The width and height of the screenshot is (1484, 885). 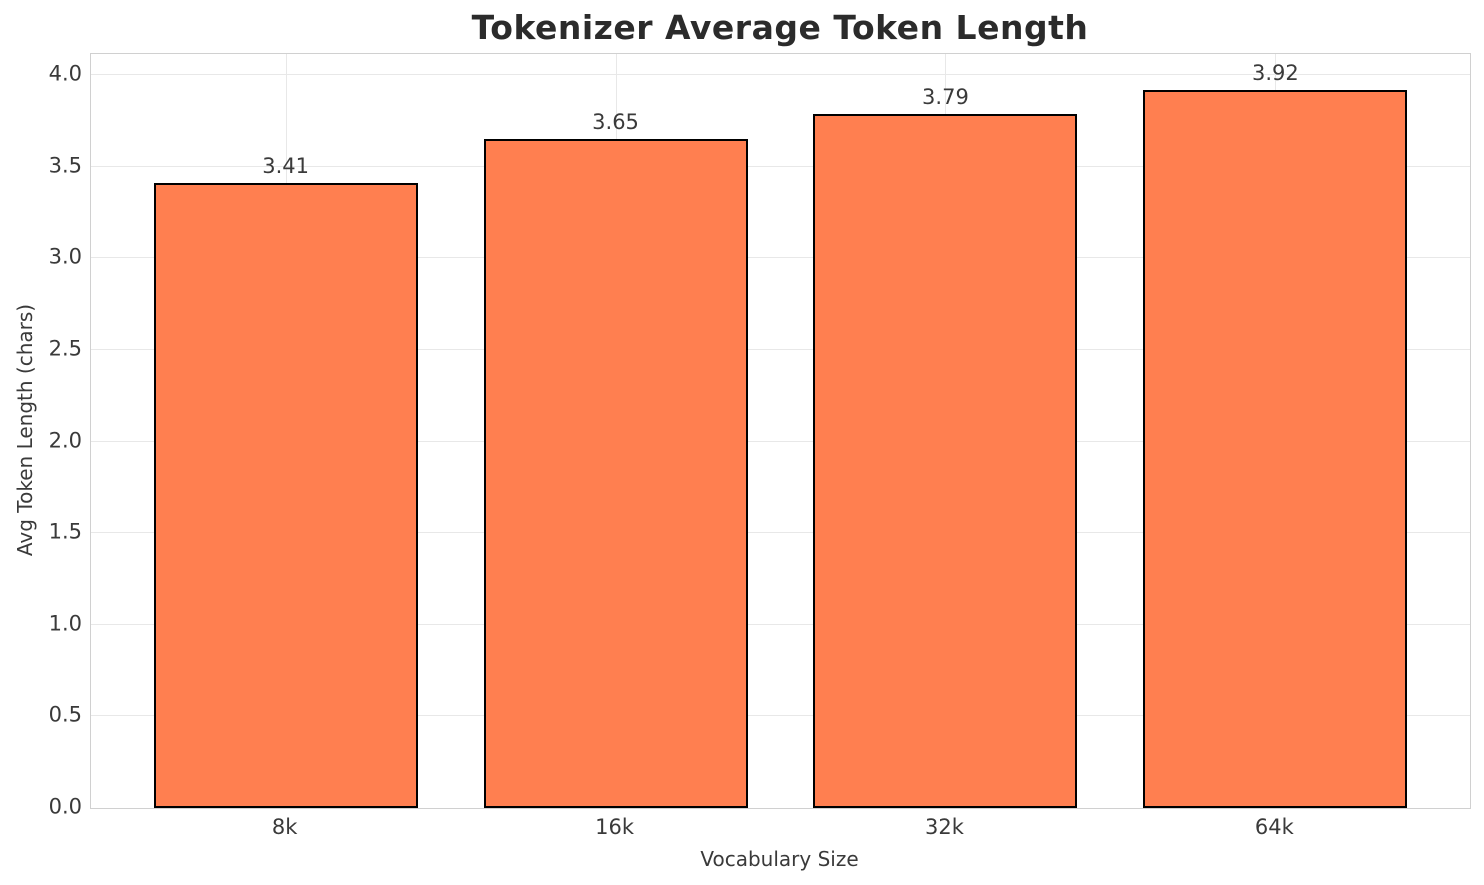 What do you see at coordinates (65, 73) in the screenshot?
I see `y-tick-label: 4.0` at bounding box center [65, 73].